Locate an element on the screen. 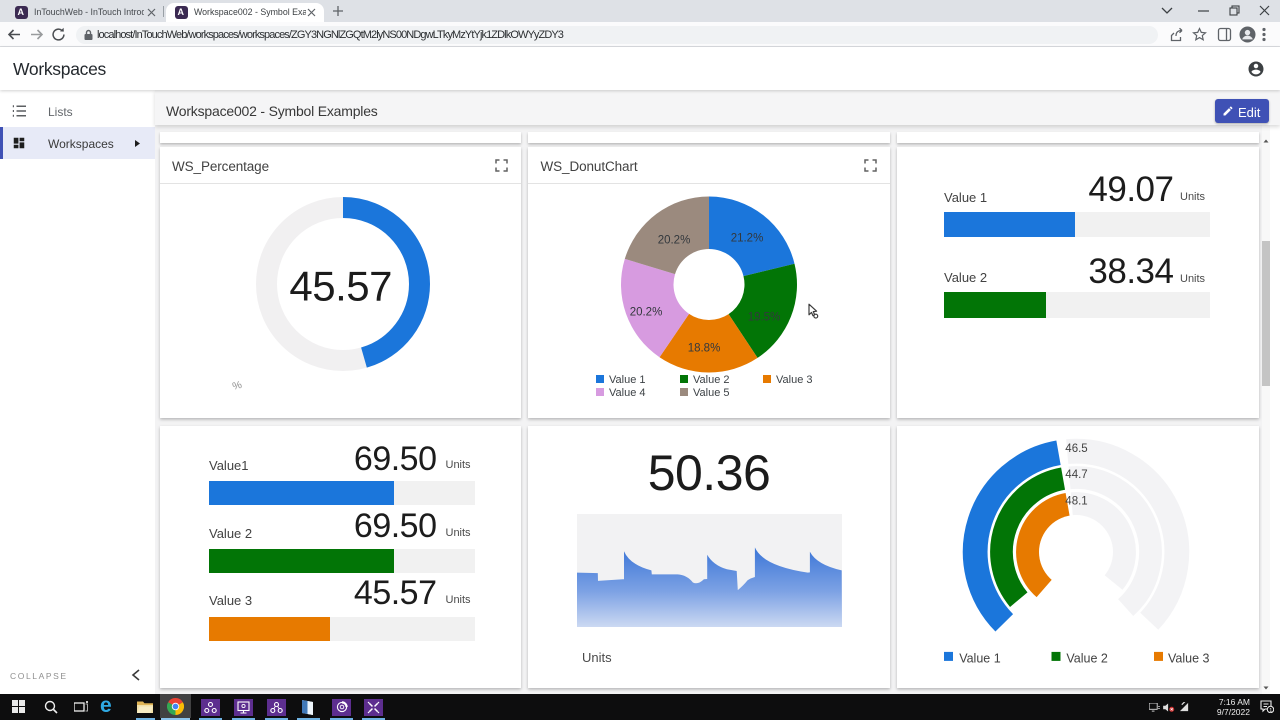 This screenshot has width=1280, height=720. svg-text: 44.7 is located at coordinates (1076, 475).